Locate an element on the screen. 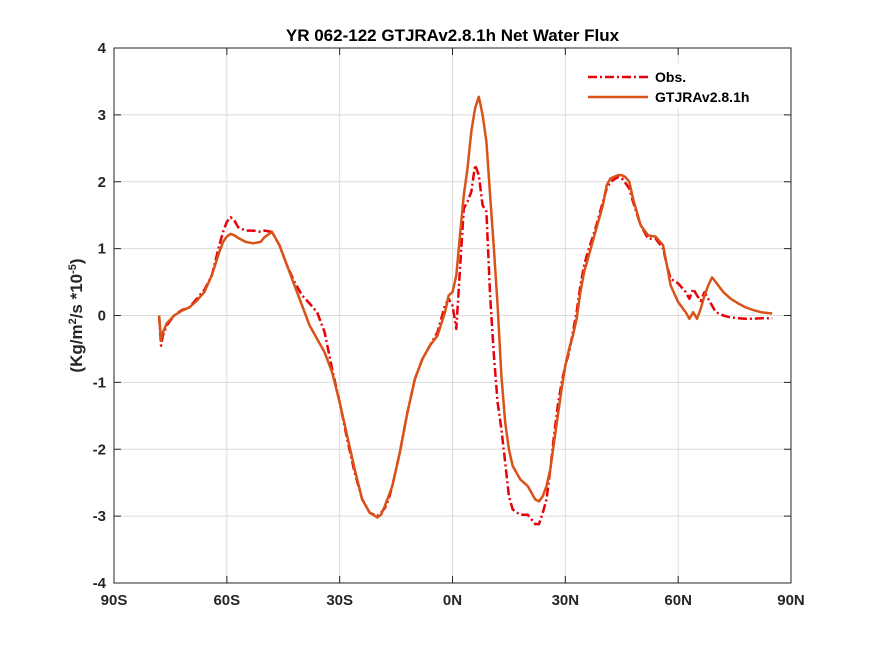 The image size is (875, 656). y-axis-label-part-c: ) is located at coordinates (76, 261).